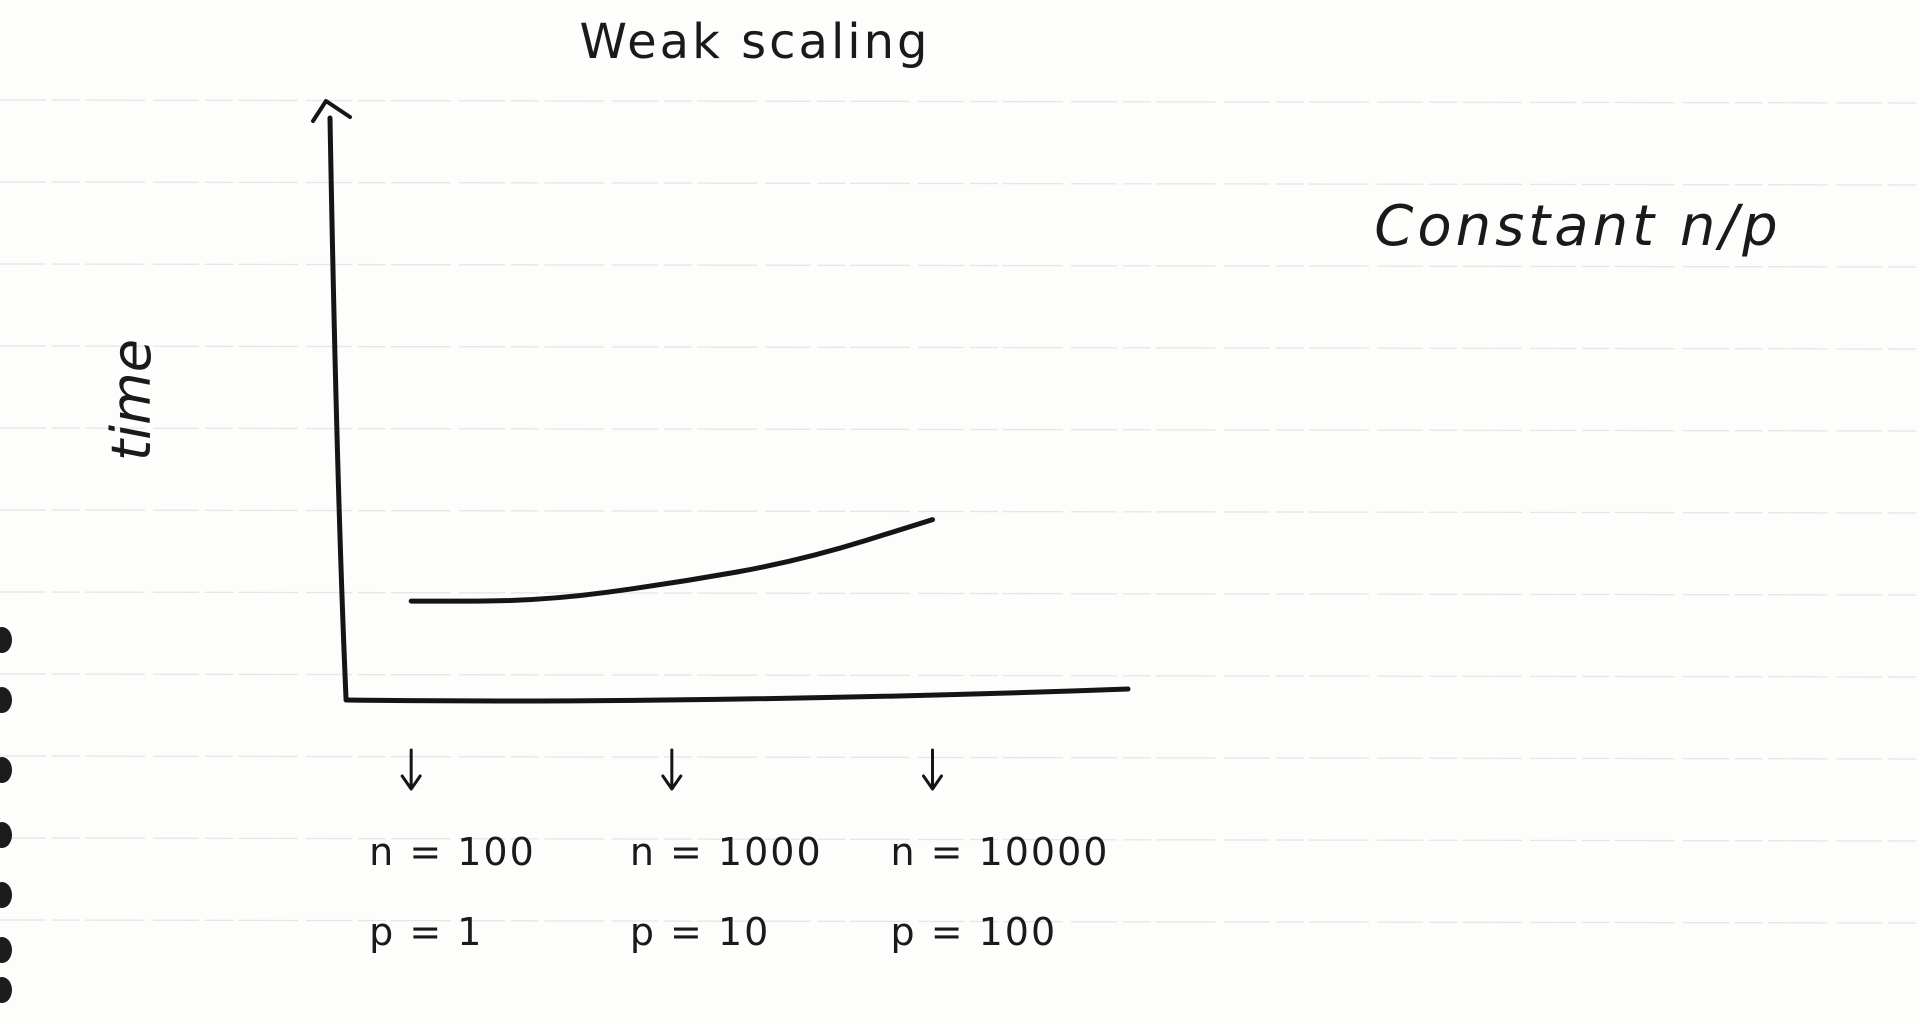  Describe the element at coordinates (726, 852) in the screenshot. I see `x-tick-label-n: n = 1000` at that location.